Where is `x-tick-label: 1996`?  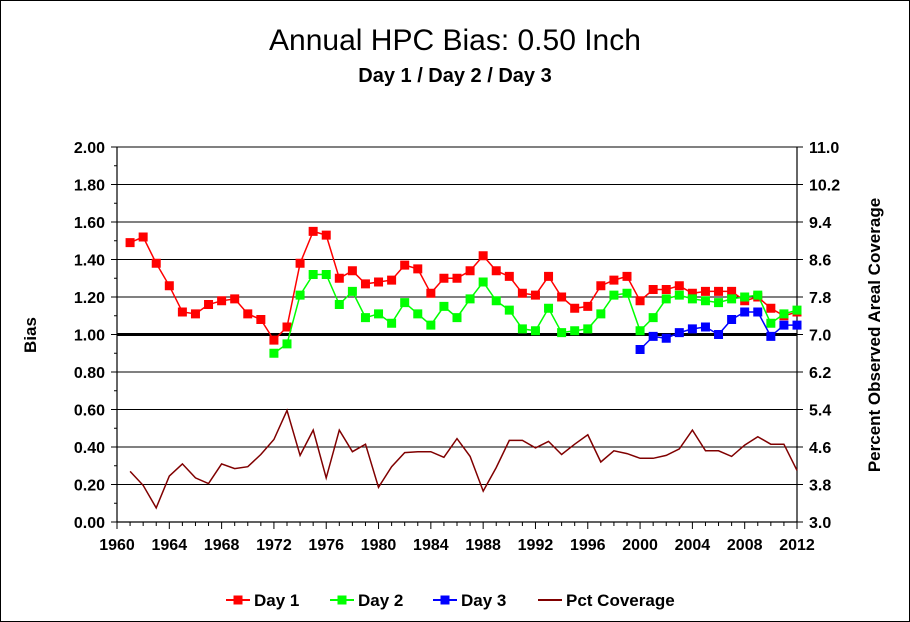 x-tick-label: 1996 is located at coordinates (588, 545).